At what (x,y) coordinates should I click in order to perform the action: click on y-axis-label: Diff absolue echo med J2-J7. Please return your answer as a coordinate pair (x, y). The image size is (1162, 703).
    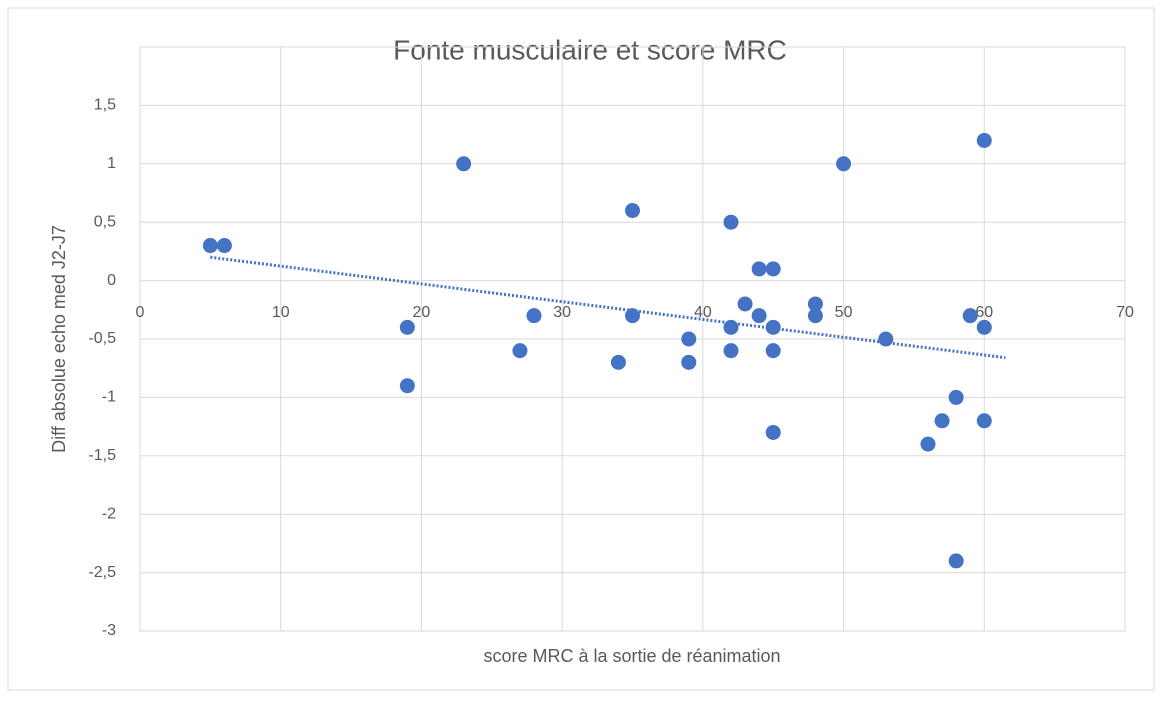
    Looking at the image, I should click on (59, 339).